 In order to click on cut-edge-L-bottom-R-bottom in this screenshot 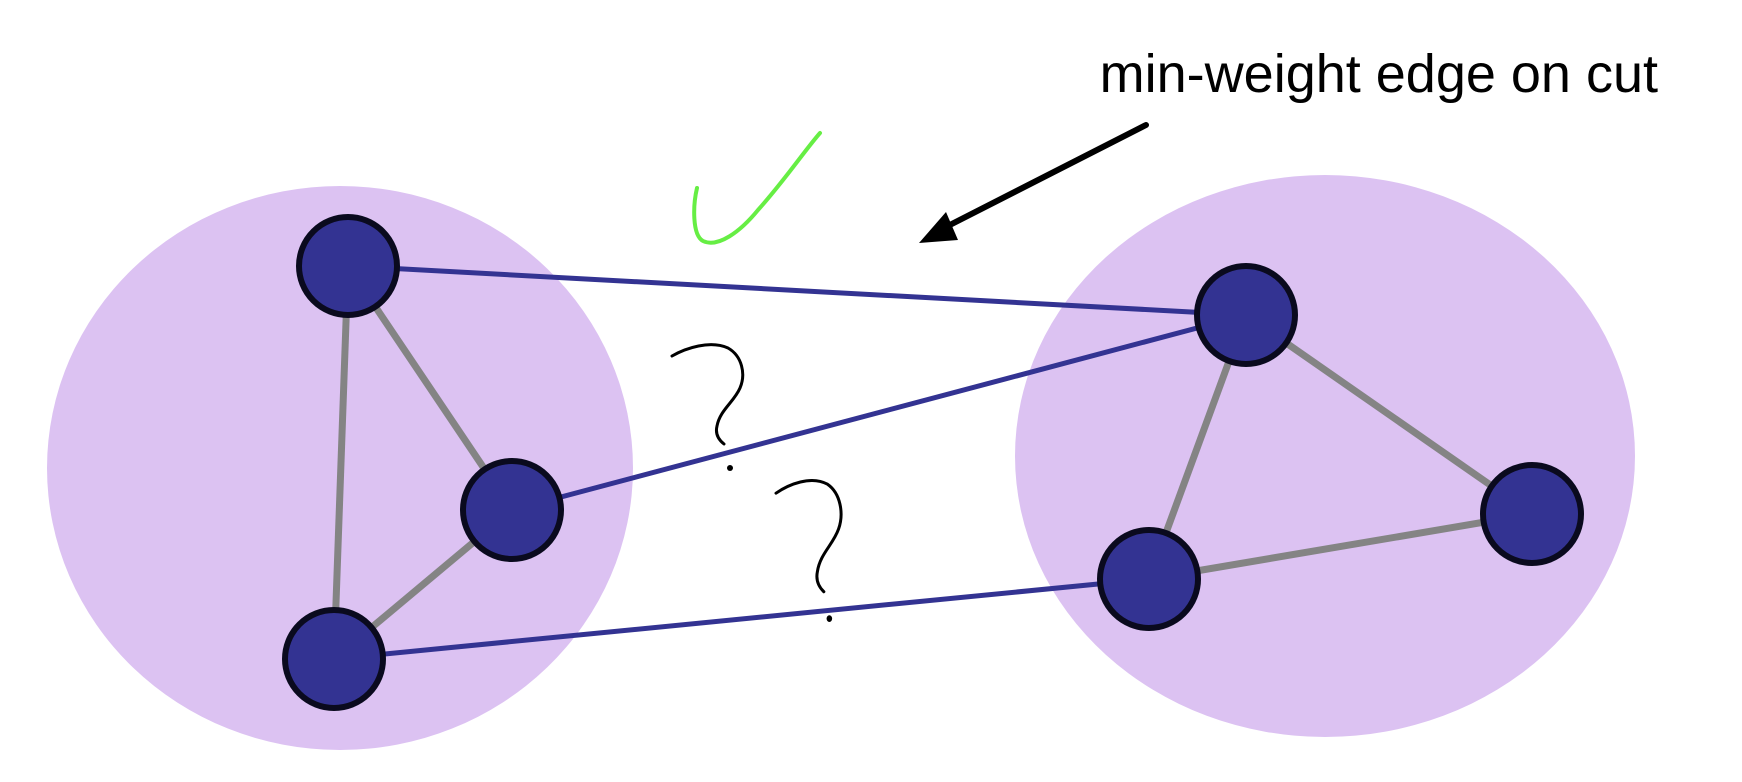, I will do `click(741, 619)`.